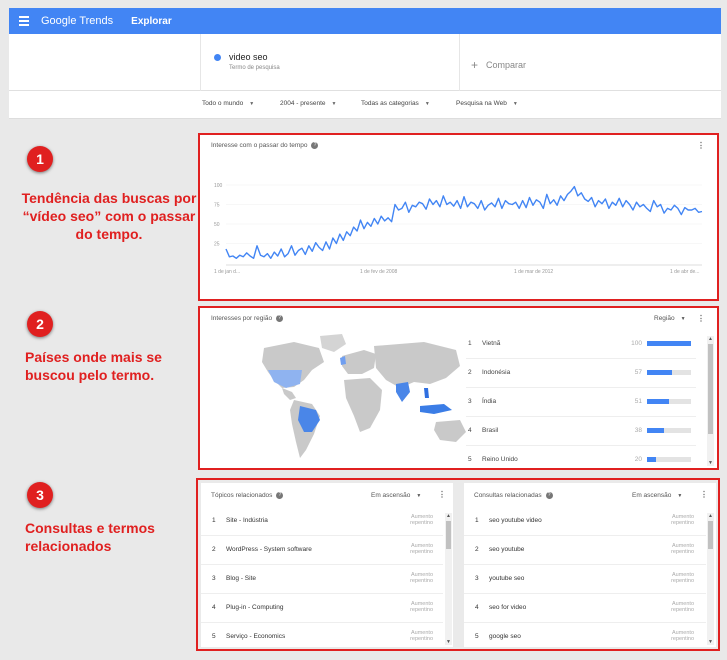 This screenshot has width=727, height=660. Describe the element at coordinates (289, 394) in the screenshot. I see `map-central-america` at that location.